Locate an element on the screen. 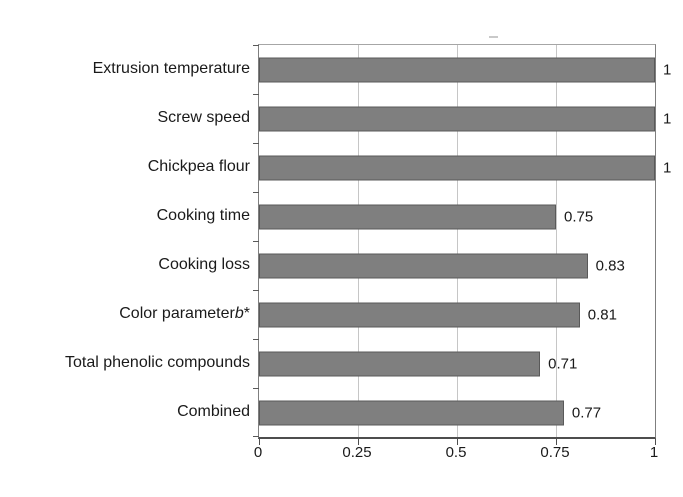 The width and height of the screenshot is (683, 497). bar-row: 0.77 is located at coordinates (457, 412).